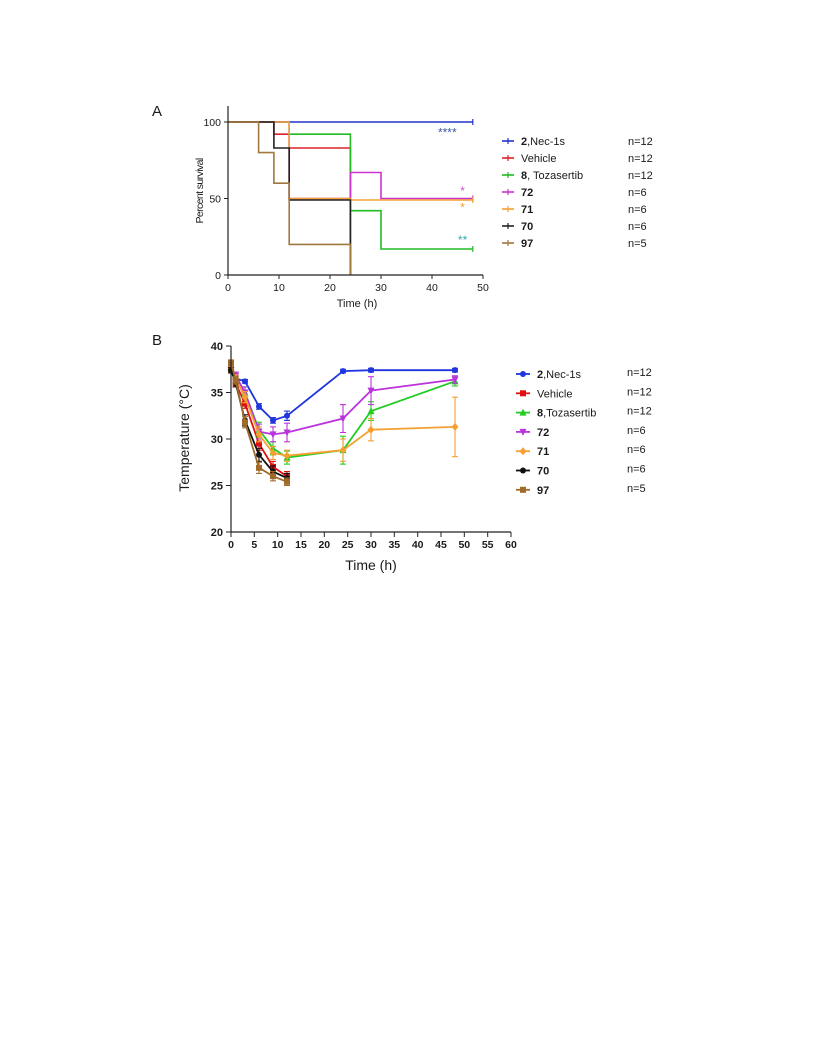 The width and height of the screenshot is (816, 1056). Describe the element at coordinates (381, 288) in the screenshot. I see `panel-a-x-tick-label: 30` at that location.